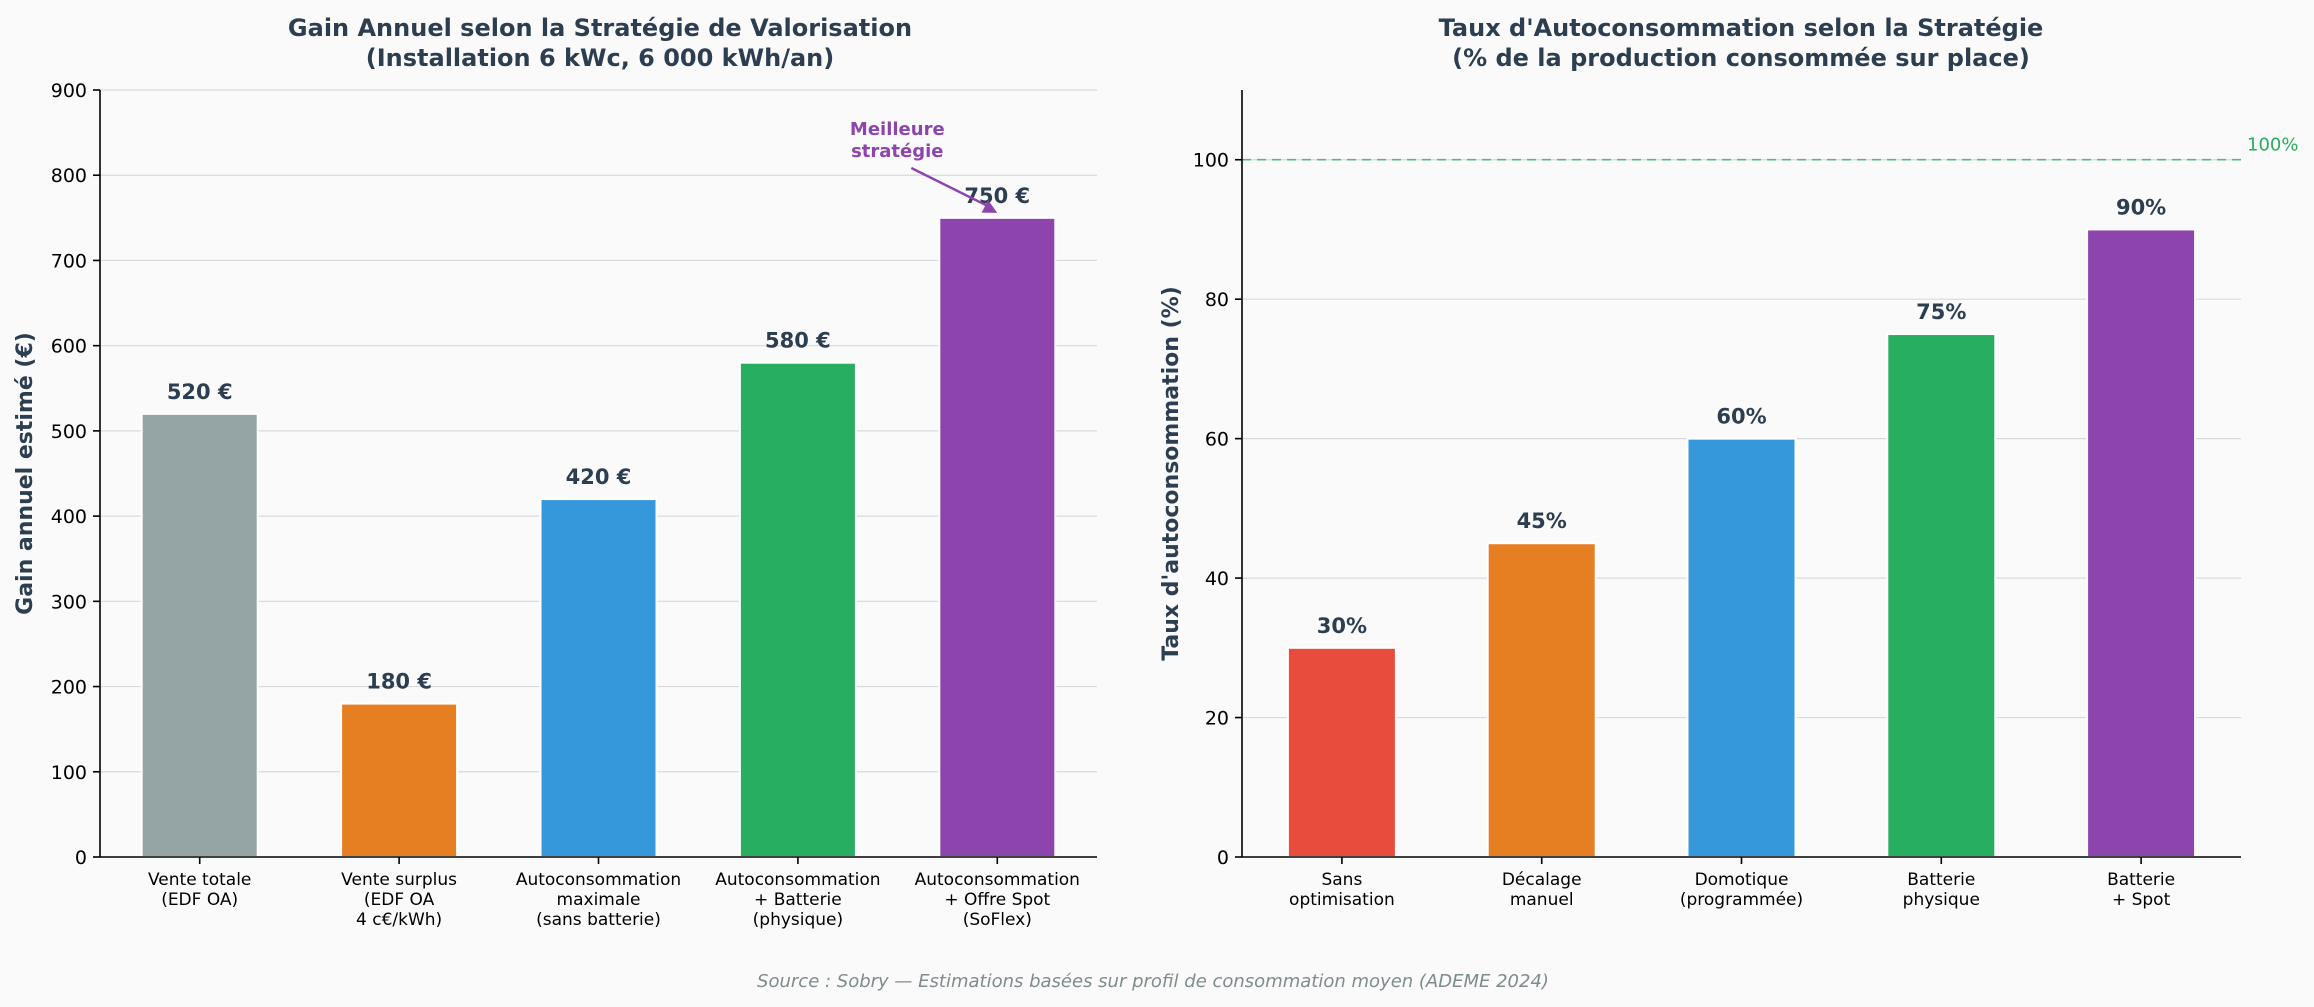  I want to click on chart-title-line: (Installation 6 kWc, 6 000 kWh/an), so click(600, 58).